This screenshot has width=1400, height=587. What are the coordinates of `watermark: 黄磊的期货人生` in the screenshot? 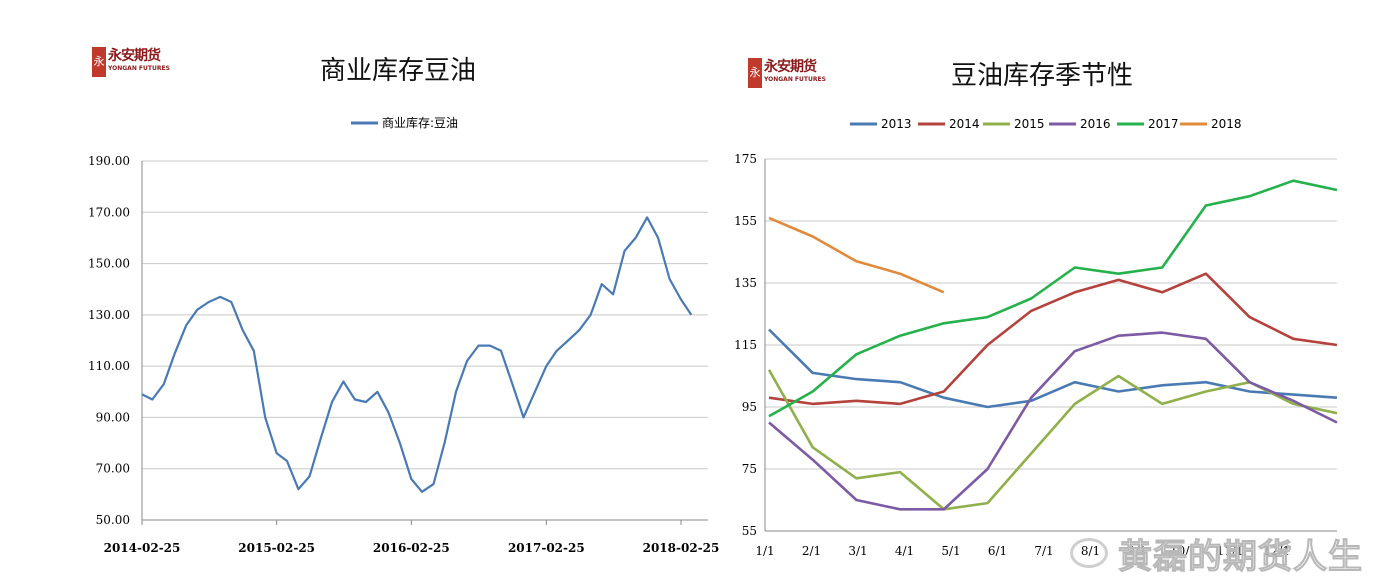 It's located at (1232, 553).